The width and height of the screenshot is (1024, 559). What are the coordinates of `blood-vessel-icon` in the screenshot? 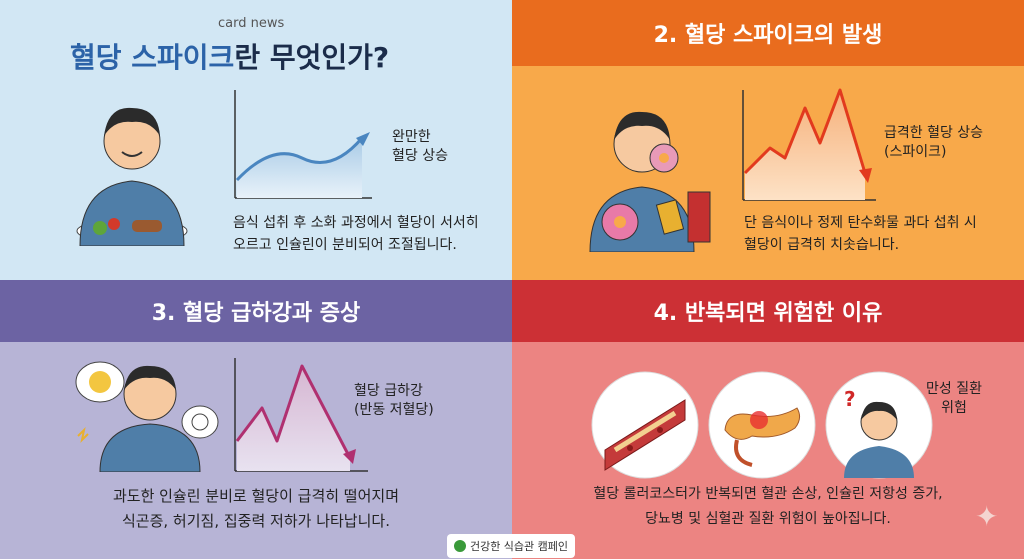 It's located at (645, 425).